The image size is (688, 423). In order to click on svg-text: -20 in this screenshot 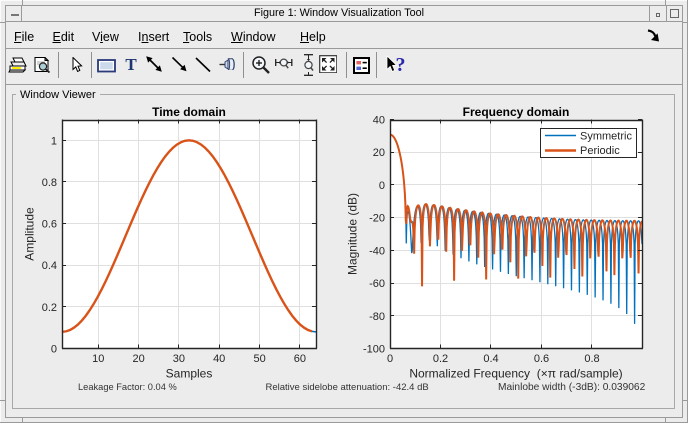, I will do `click(377, 219)`.